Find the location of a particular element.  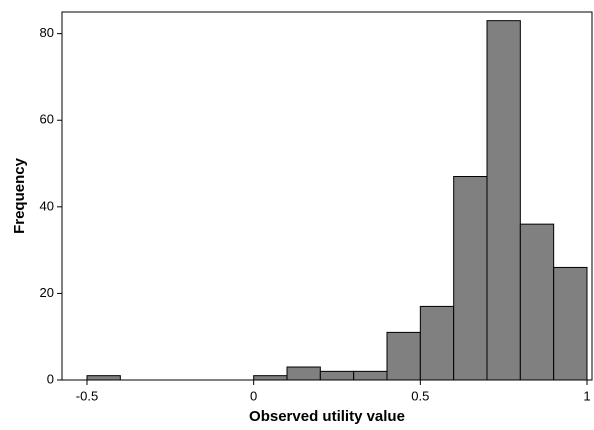

y-tick-label: 40 is located at coordinates (47, 205).